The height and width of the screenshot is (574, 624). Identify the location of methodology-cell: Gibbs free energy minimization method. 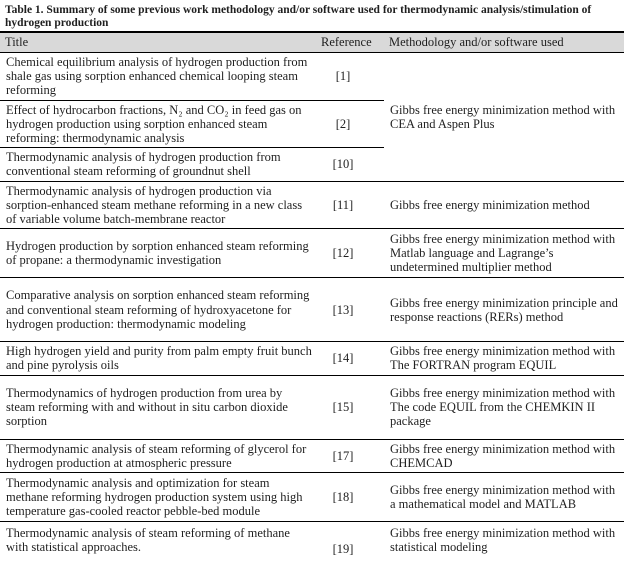
(504, 205).